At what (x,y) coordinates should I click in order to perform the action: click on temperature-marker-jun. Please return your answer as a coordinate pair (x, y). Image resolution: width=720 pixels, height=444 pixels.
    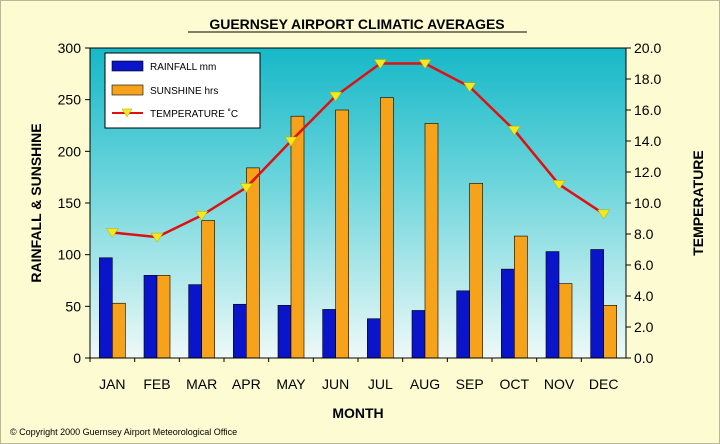
    Looking at the image, I should click on (336, 96).